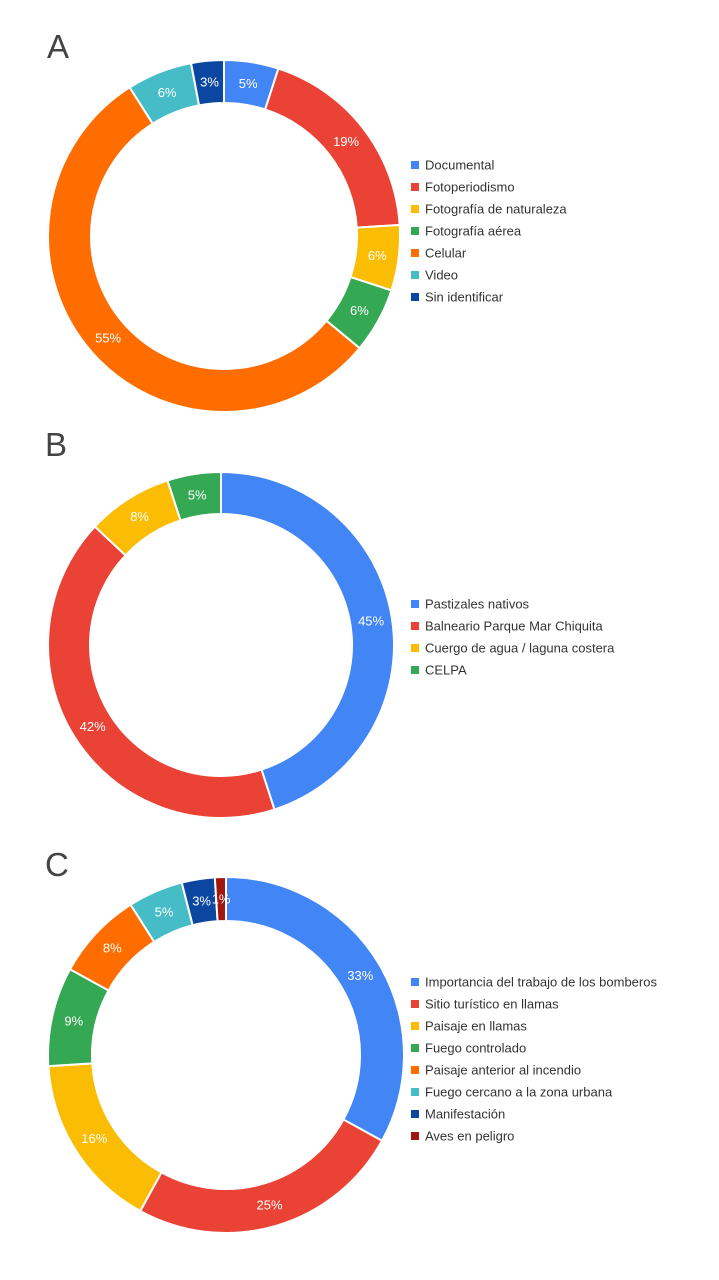 The height and width of the screenshot is (1280, 719). I want to click on legend-swatch-a-documental, so click(415, 165).